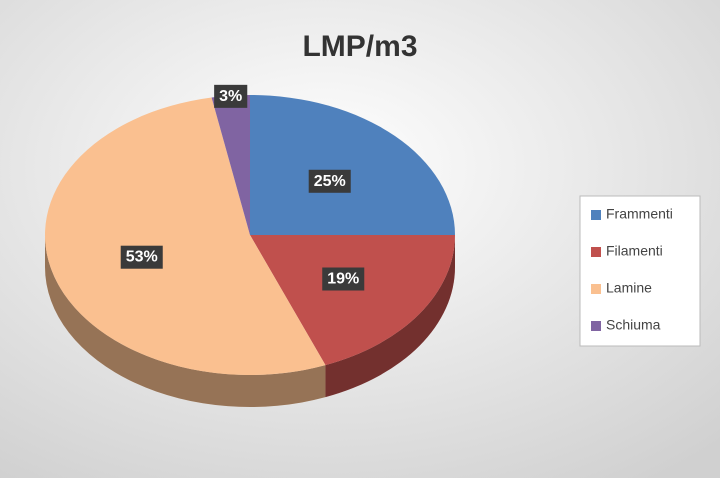  I want to click on data-label: 53%, so click(142, 257).